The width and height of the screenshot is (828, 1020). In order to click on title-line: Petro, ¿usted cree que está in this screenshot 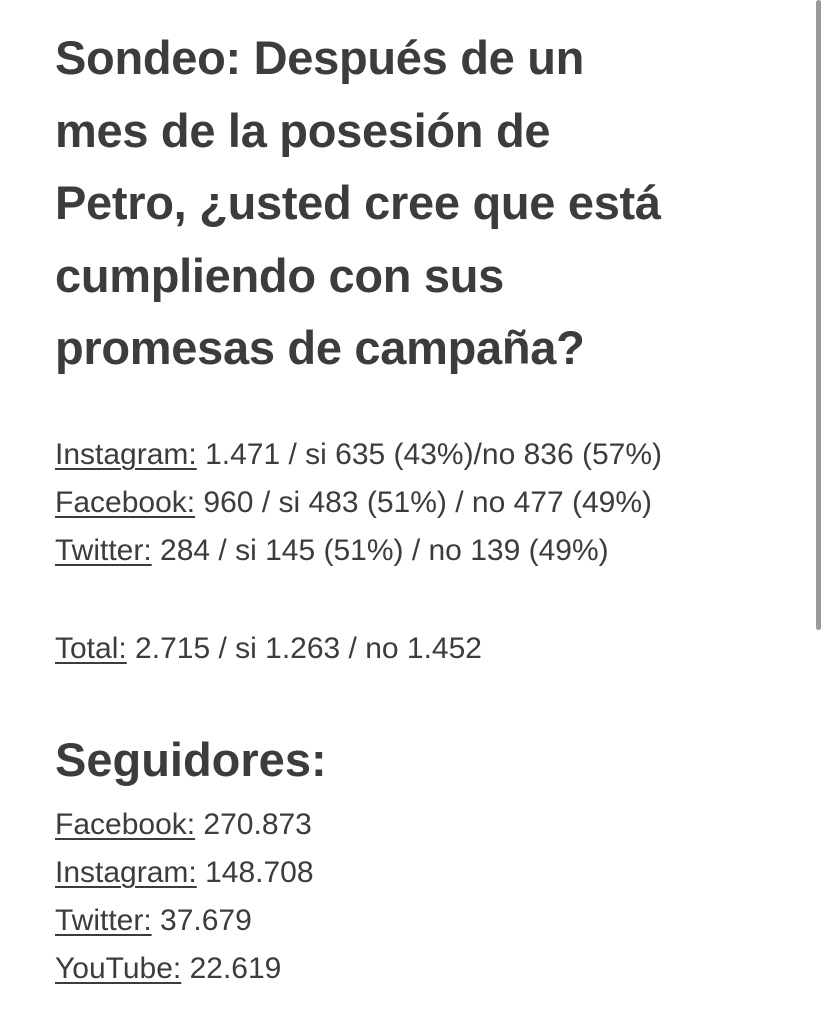, I will do `click(358, 202)`.